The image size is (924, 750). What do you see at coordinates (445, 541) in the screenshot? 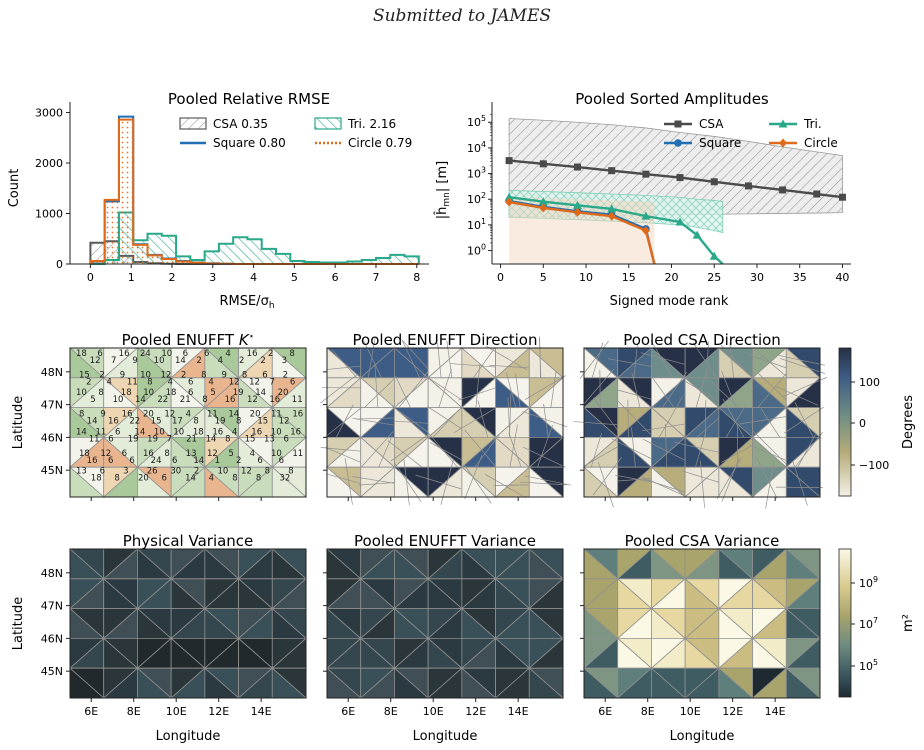
I see `map-title: Pooled ENUFFT Variance` at bounding box center [445, 541].